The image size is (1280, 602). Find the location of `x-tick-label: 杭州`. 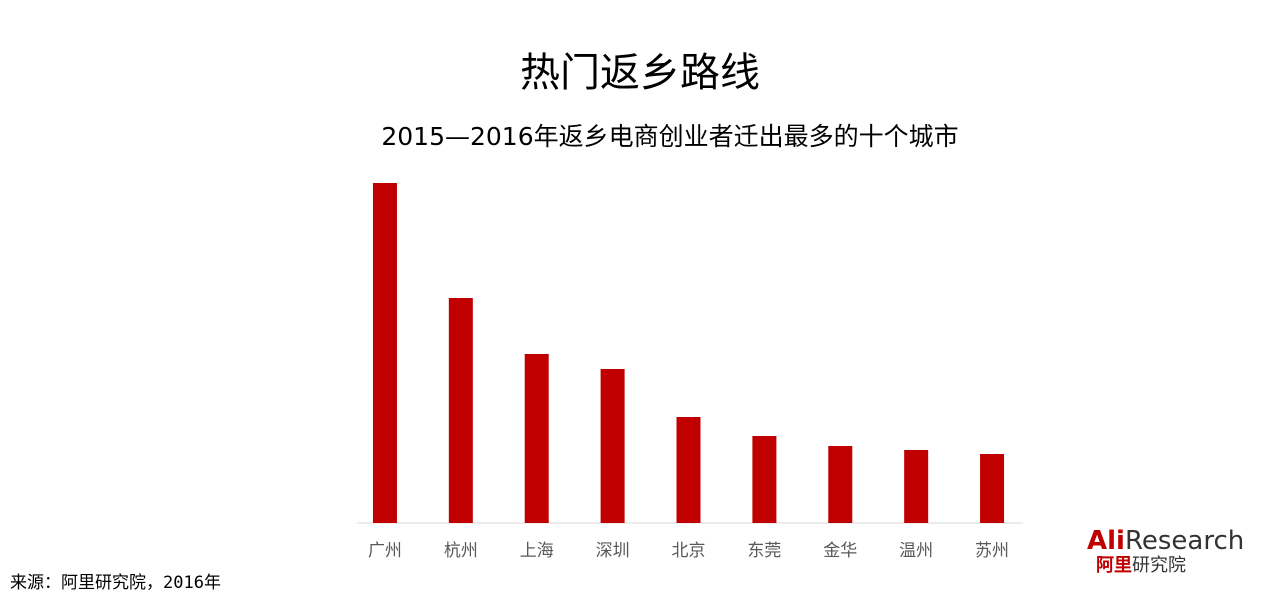

x-tick-label: 杭州 is located at coordinates (461, 551).